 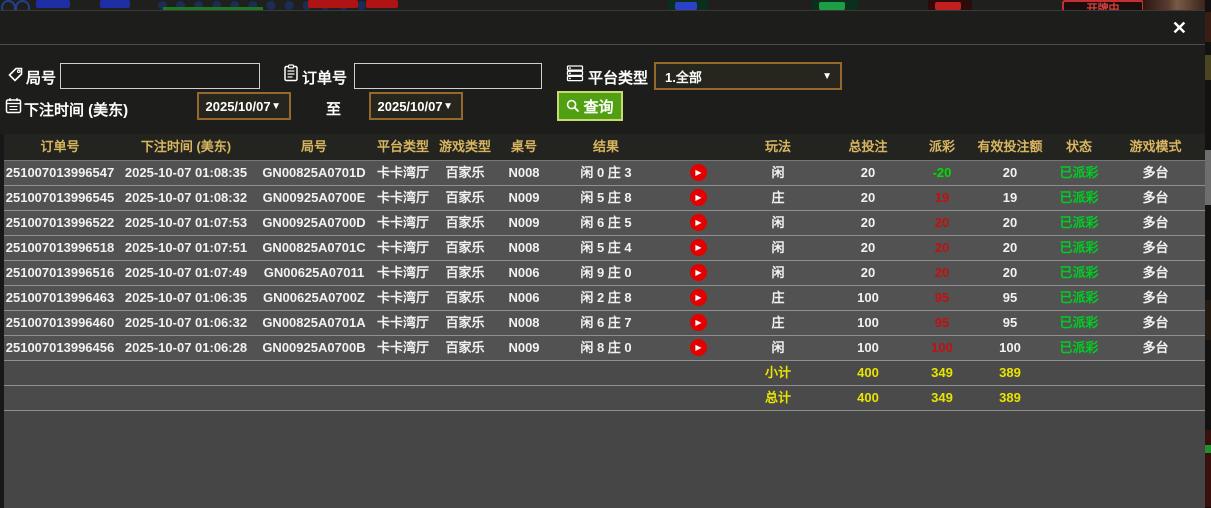 I want to click on query-button: 查询, so click(x=590, y=106).